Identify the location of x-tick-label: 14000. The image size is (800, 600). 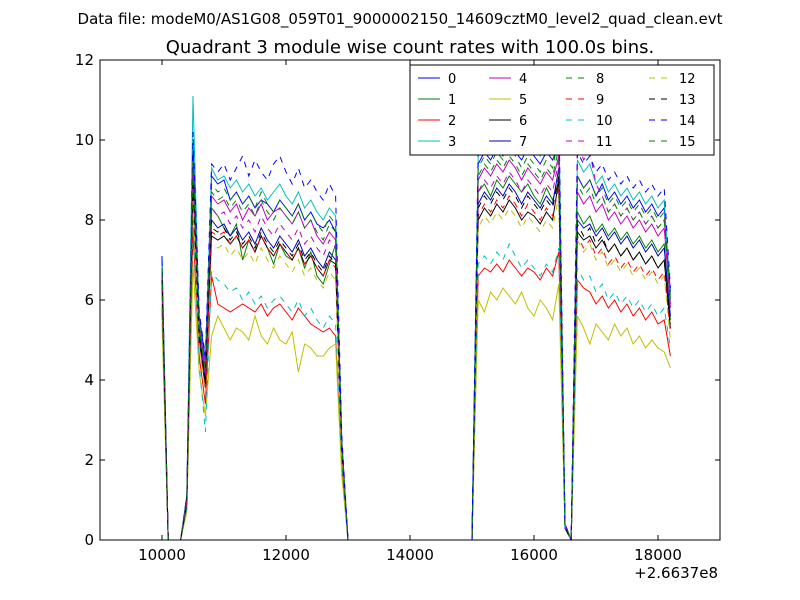
(410, 555).